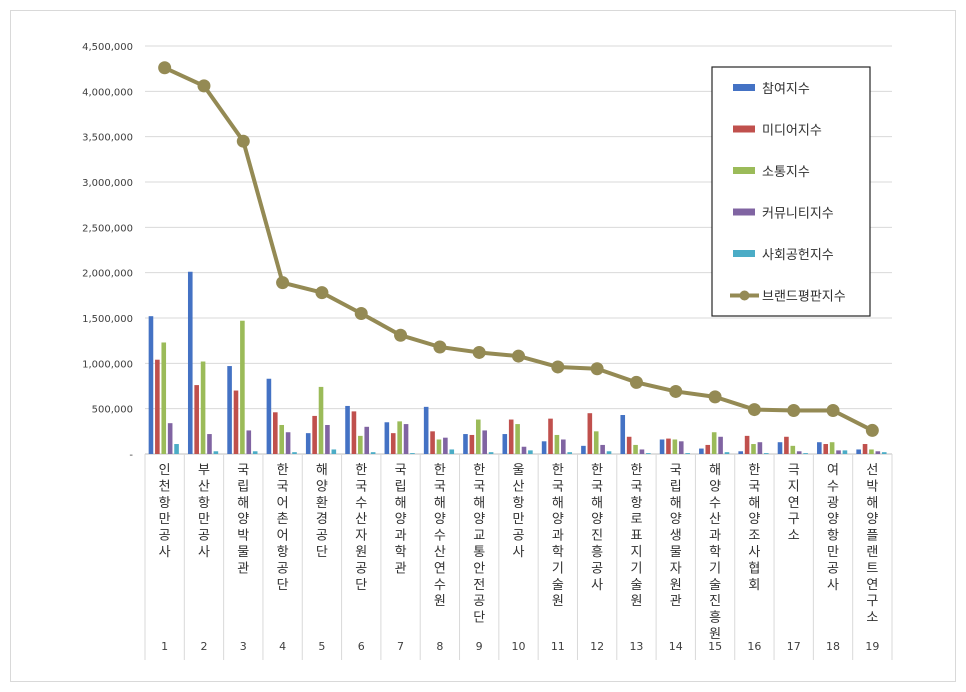 The image size is (966, 692). I want to click on legend-box, so click(791, 191).